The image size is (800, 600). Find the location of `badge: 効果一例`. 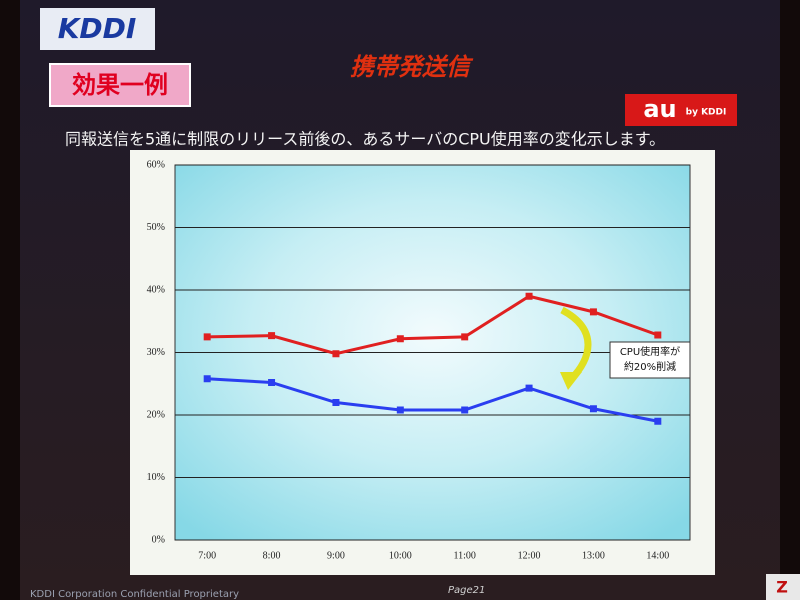

badge: 効果一例 is located at coordinates (120, 85).